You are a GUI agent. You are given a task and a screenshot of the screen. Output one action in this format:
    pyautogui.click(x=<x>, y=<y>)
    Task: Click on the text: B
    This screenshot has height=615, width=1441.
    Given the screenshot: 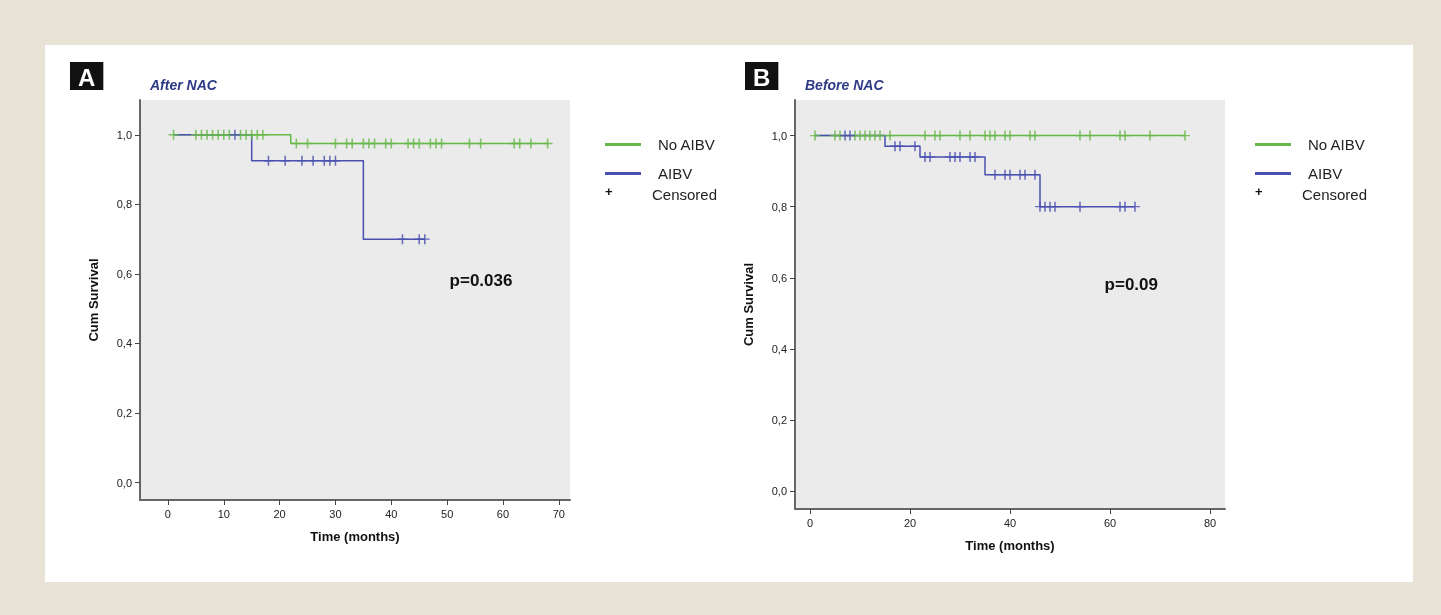 What is the action you would take?
    pyautogui.click(x=762, y=77)
    